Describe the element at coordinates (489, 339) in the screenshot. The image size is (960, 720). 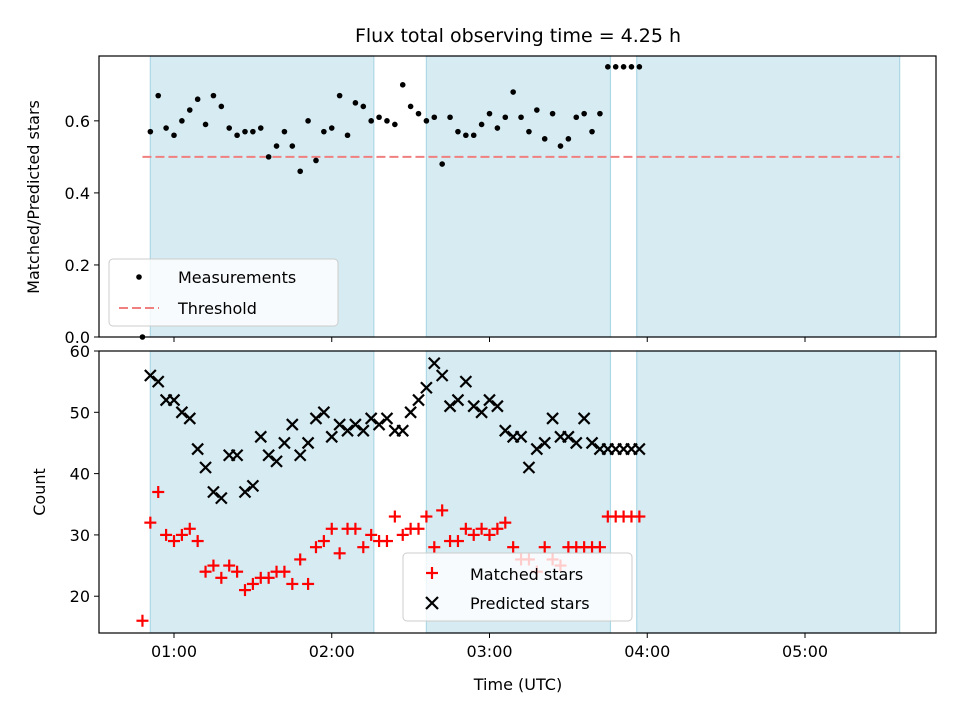
I see `top-x-ticks` at that location.